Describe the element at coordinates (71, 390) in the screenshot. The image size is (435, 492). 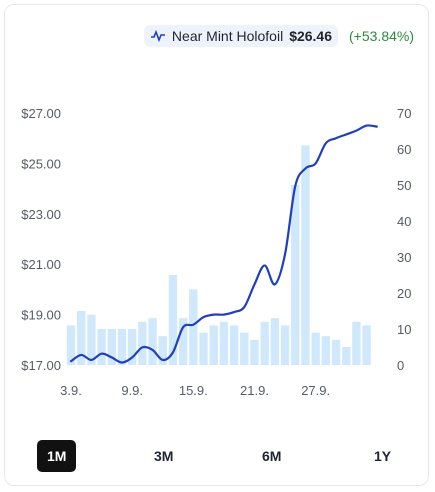
I see `date-axis-tick: 3.9.` at that location.